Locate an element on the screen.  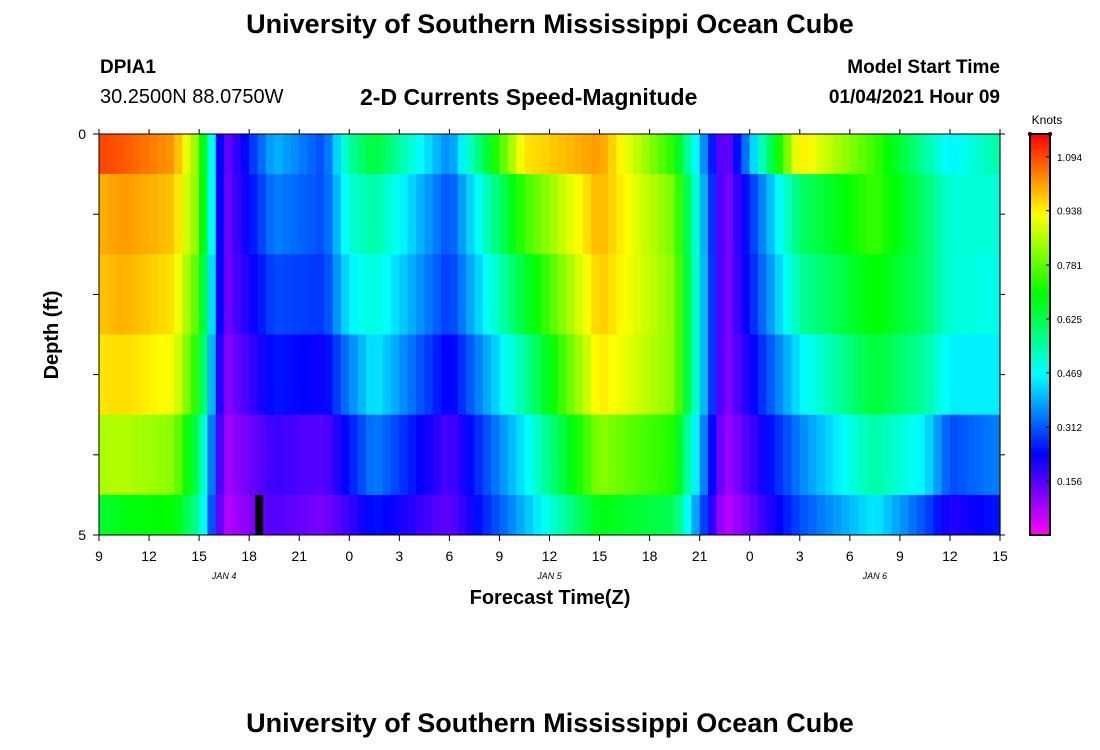
y-tick-label: 0 is located at coordinates (82, 134).